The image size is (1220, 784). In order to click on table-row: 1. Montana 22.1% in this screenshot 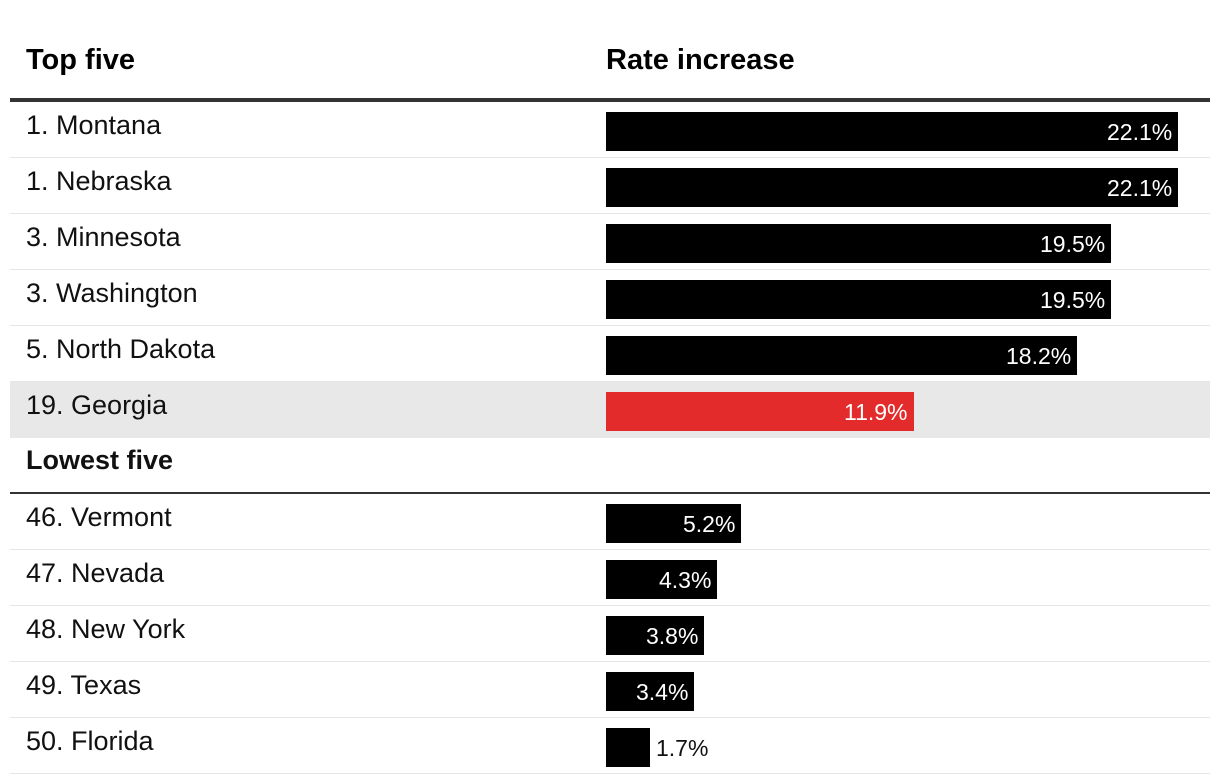, I will do `click(610, 130)`.